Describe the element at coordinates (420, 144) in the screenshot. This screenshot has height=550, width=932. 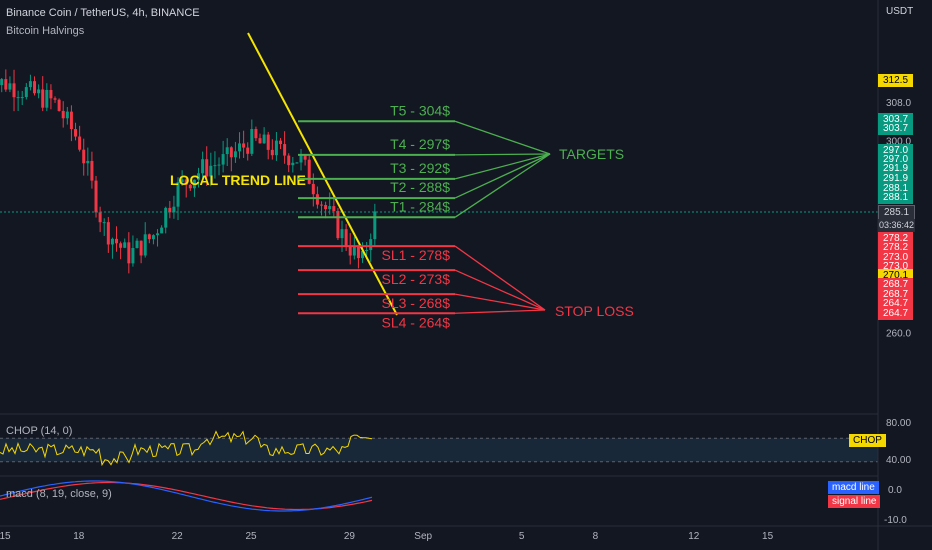
I see `target-label: T4 - 297$` at that location.